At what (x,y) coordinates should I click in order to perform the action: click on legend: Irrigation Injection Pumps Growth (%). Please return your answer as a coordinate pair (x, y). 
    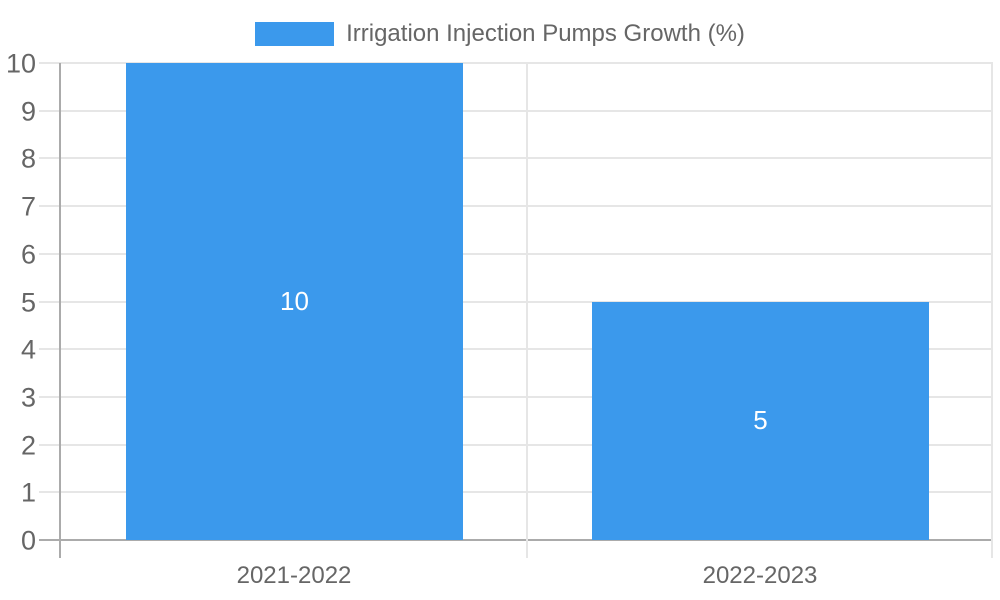
    Looking at the image, I should click on (500, 34).